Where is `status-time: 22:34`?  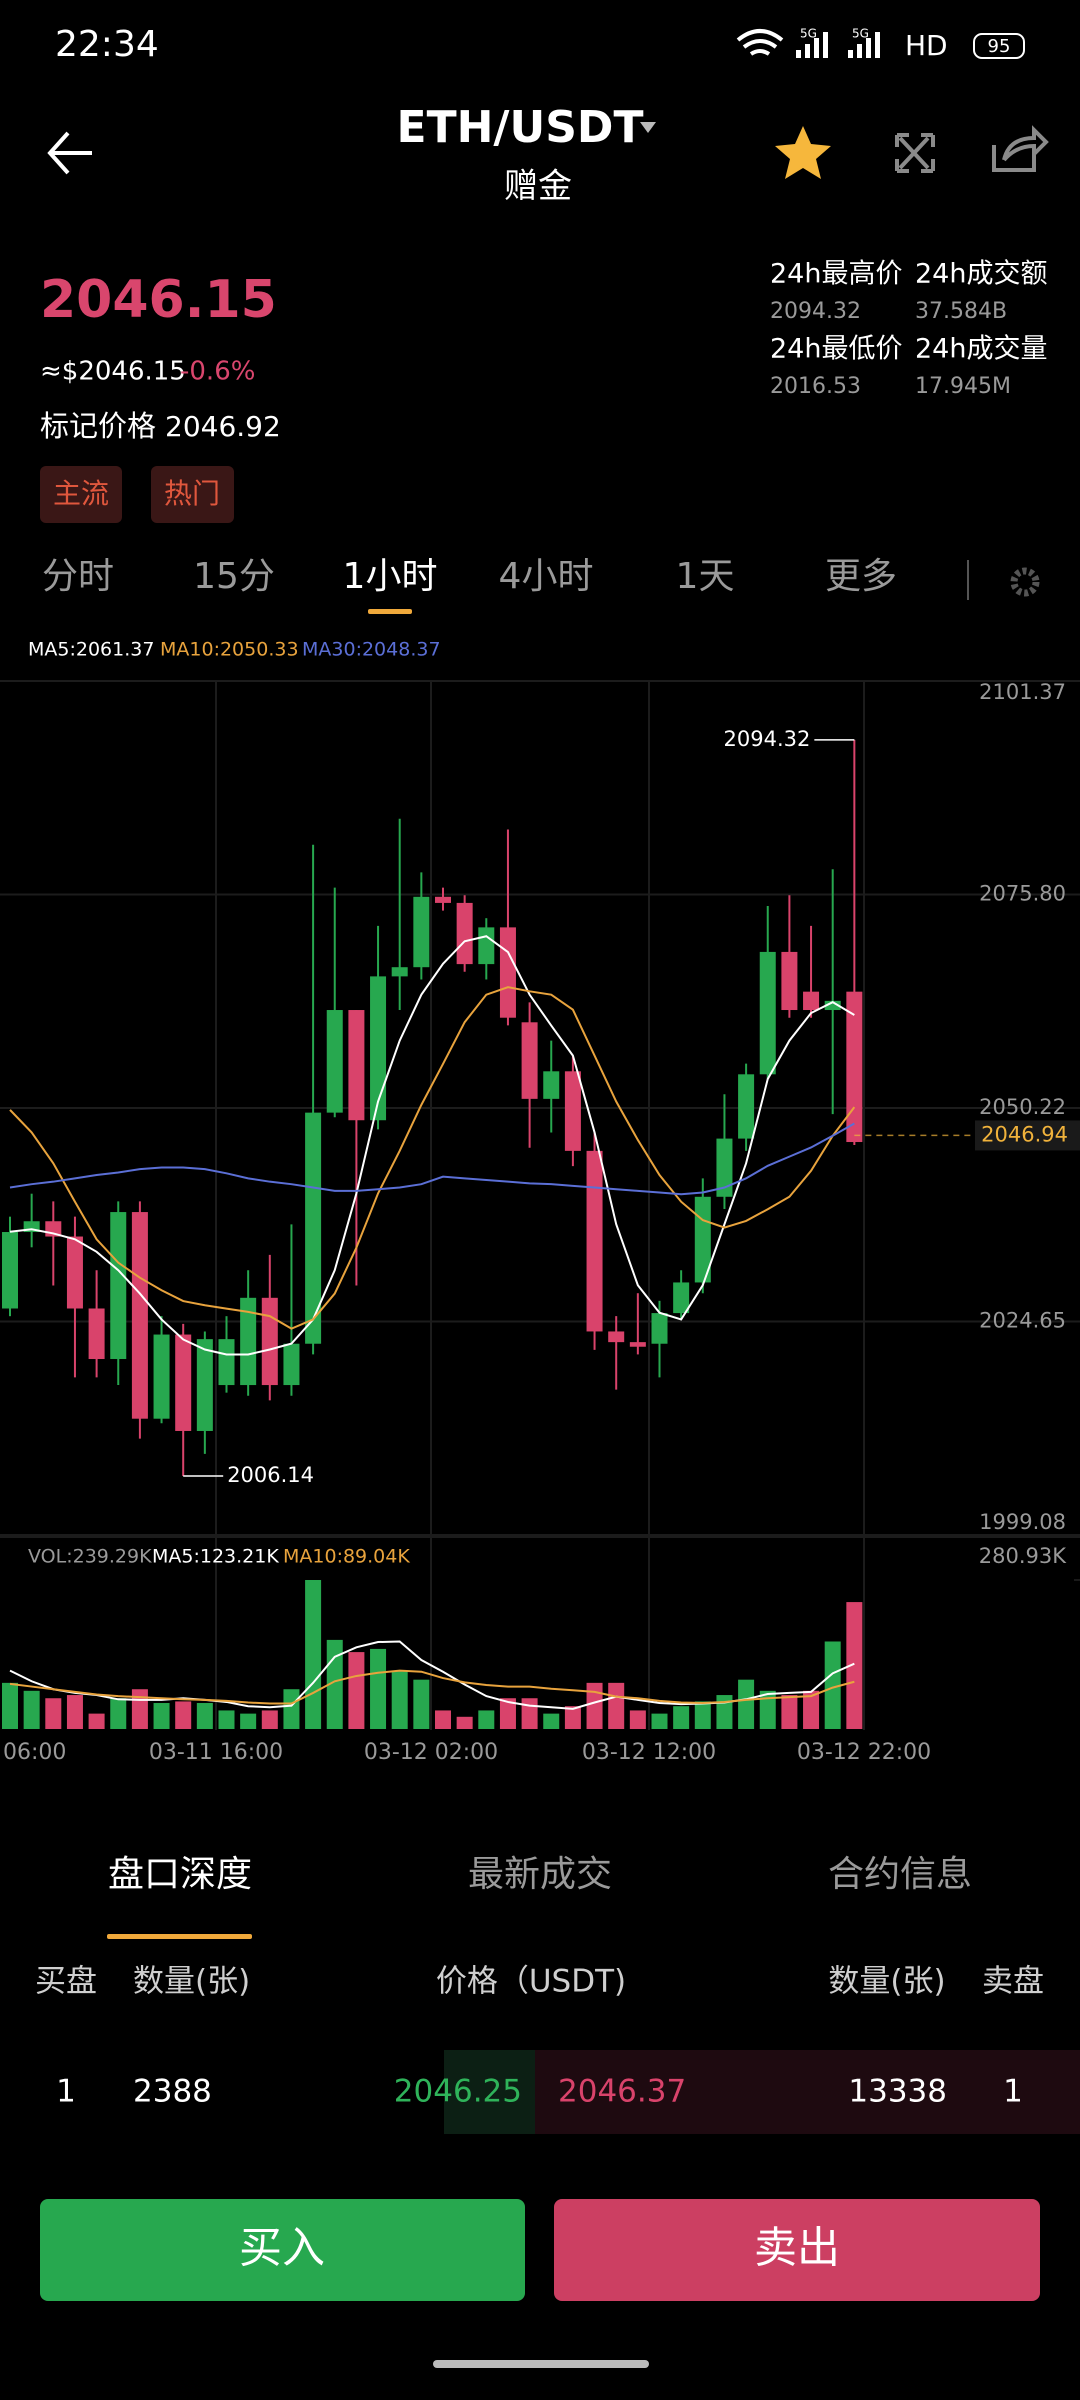 status-time: 22:34 is located at coordinates (107, 44).